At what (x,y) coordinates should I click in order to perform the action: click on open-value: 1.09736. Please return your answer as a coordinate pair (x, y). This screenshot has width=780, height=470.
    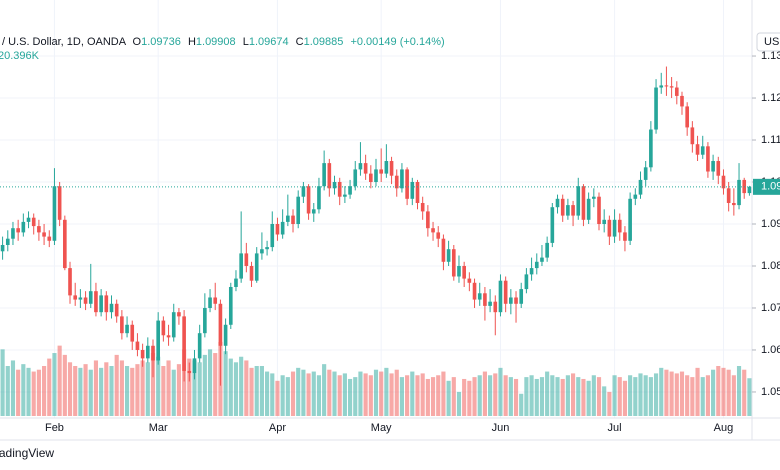
    Looking at the image, I should click on (161, 42).